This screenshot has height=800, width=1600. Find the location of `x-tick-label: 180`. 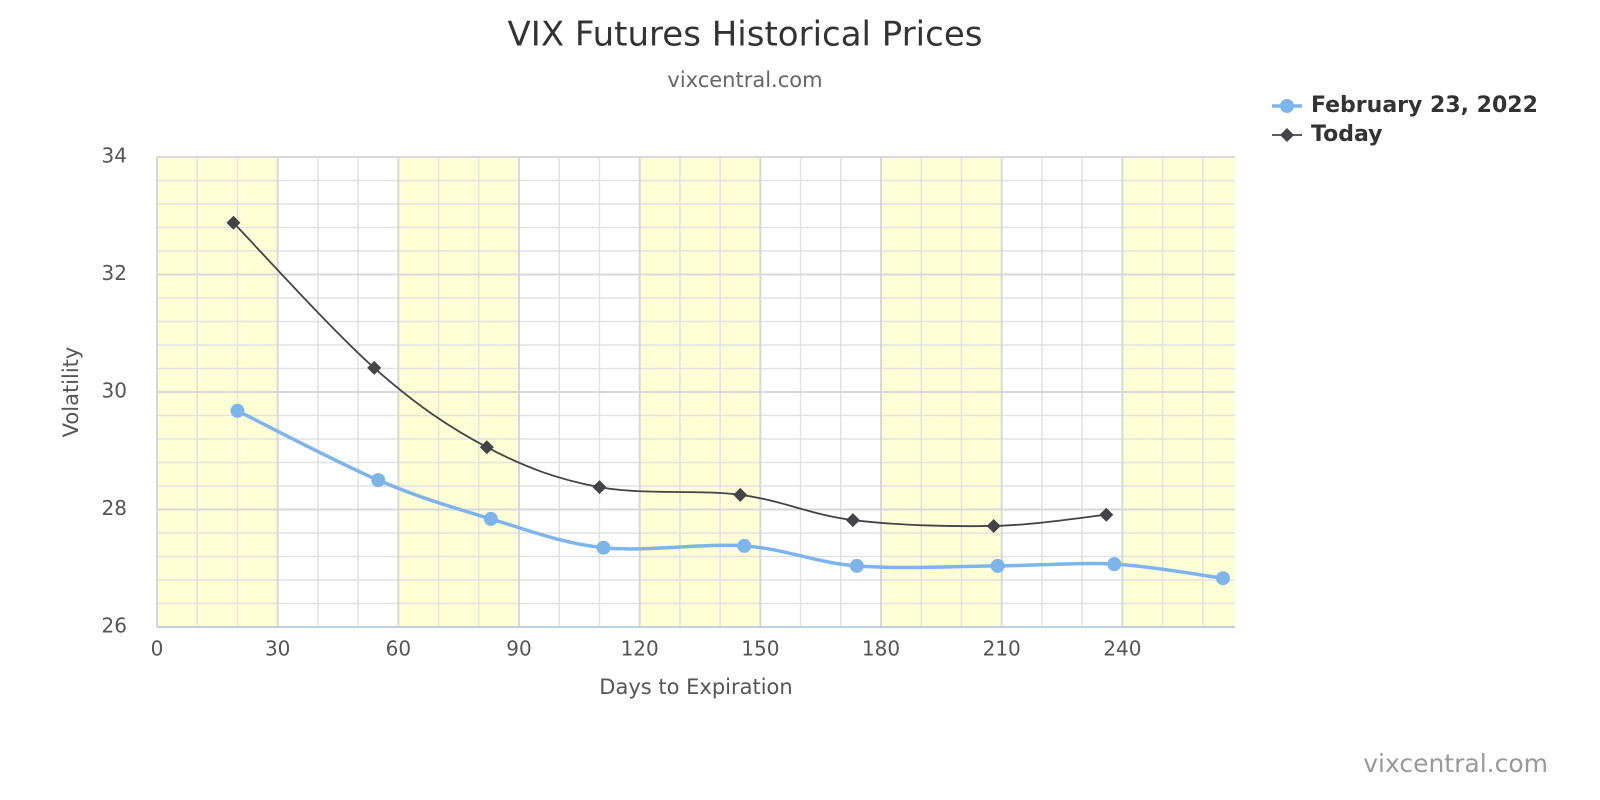

x-tick-label: 180 is located at coordinates (881, 649).